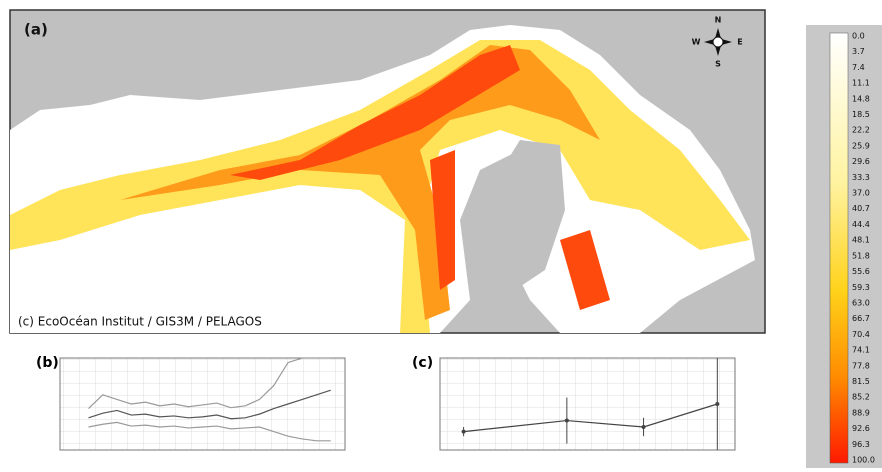 The image size is (882, 472). Describe the element at coordinates (861, 193) in the screenshot. I see `legend-label: 37.0` at that location.